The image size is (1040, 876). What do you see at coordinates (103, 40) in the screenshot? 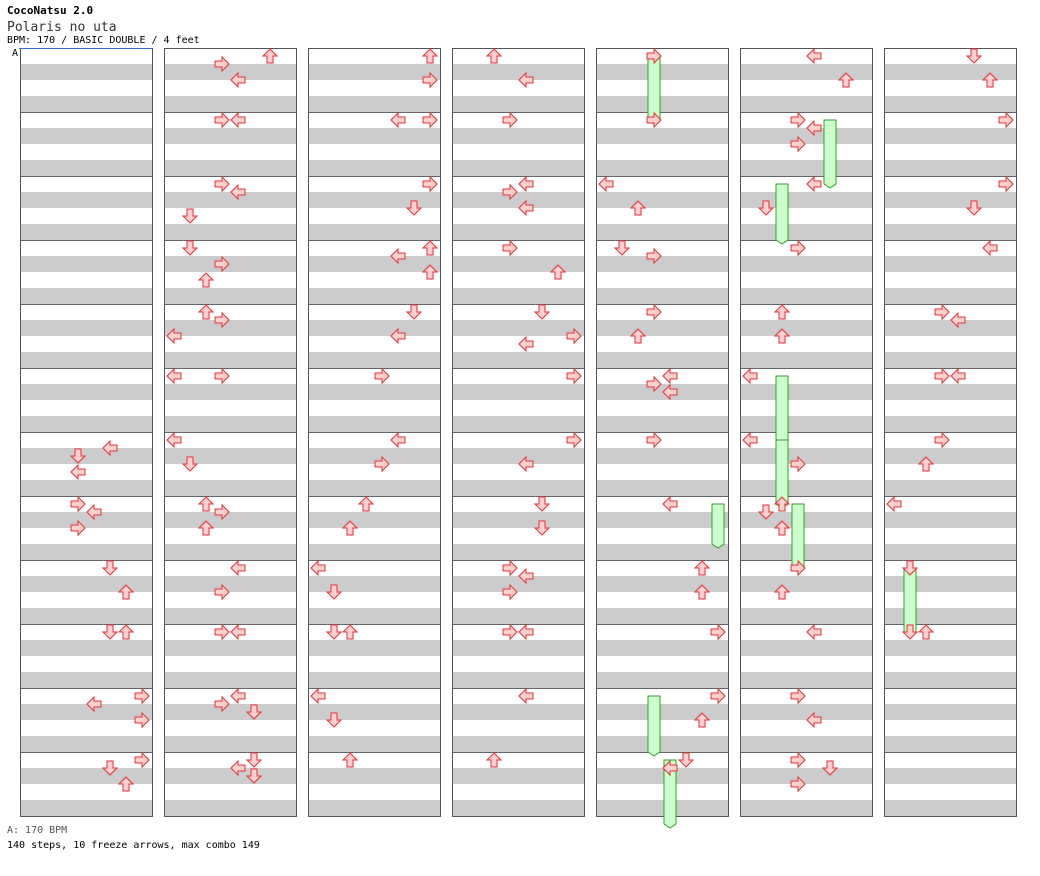
I see `chart-info: BPM: 170 / BASIC DOUBLE / 4 feet` at bounding box center [103, 40].